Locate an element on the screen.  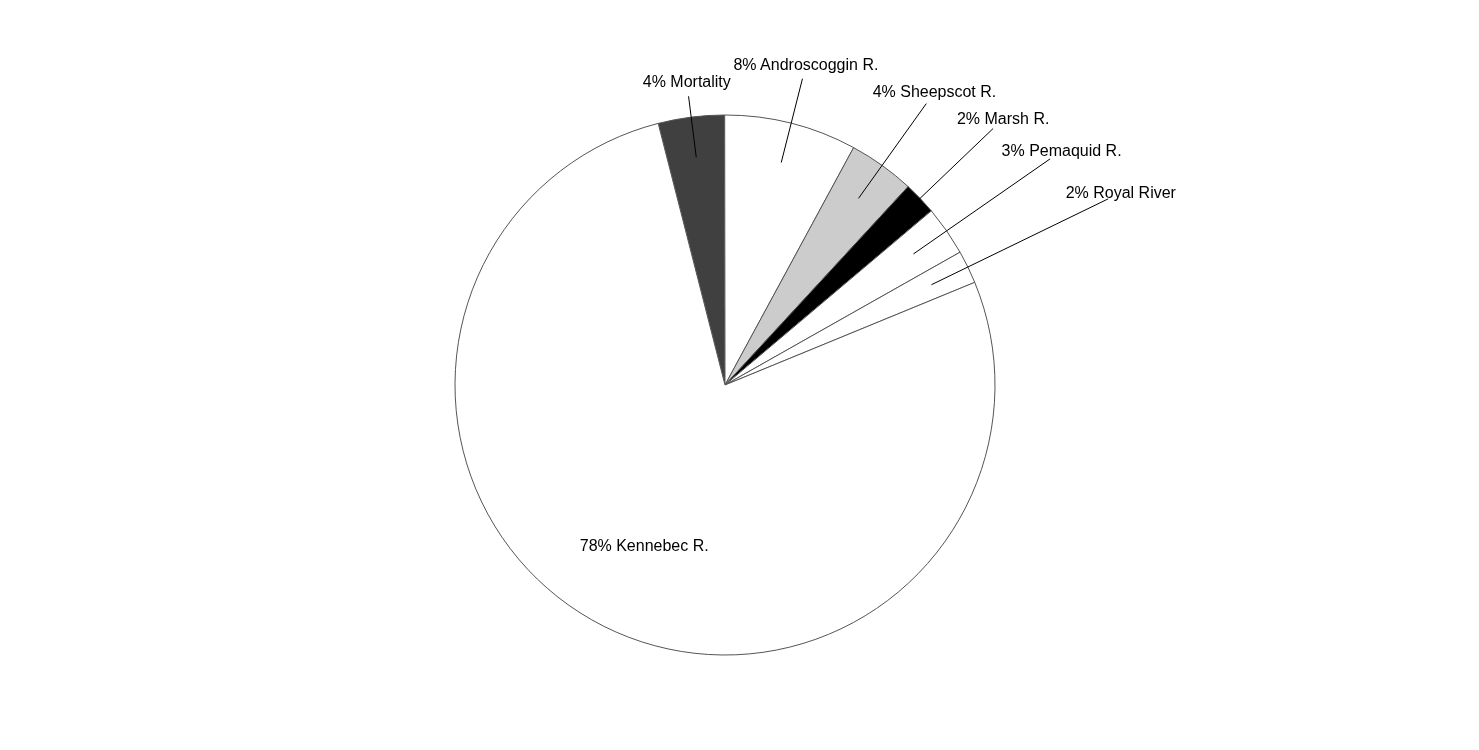
slice-label: 4% Sheepscot R. is located at coordinates (934, 92).